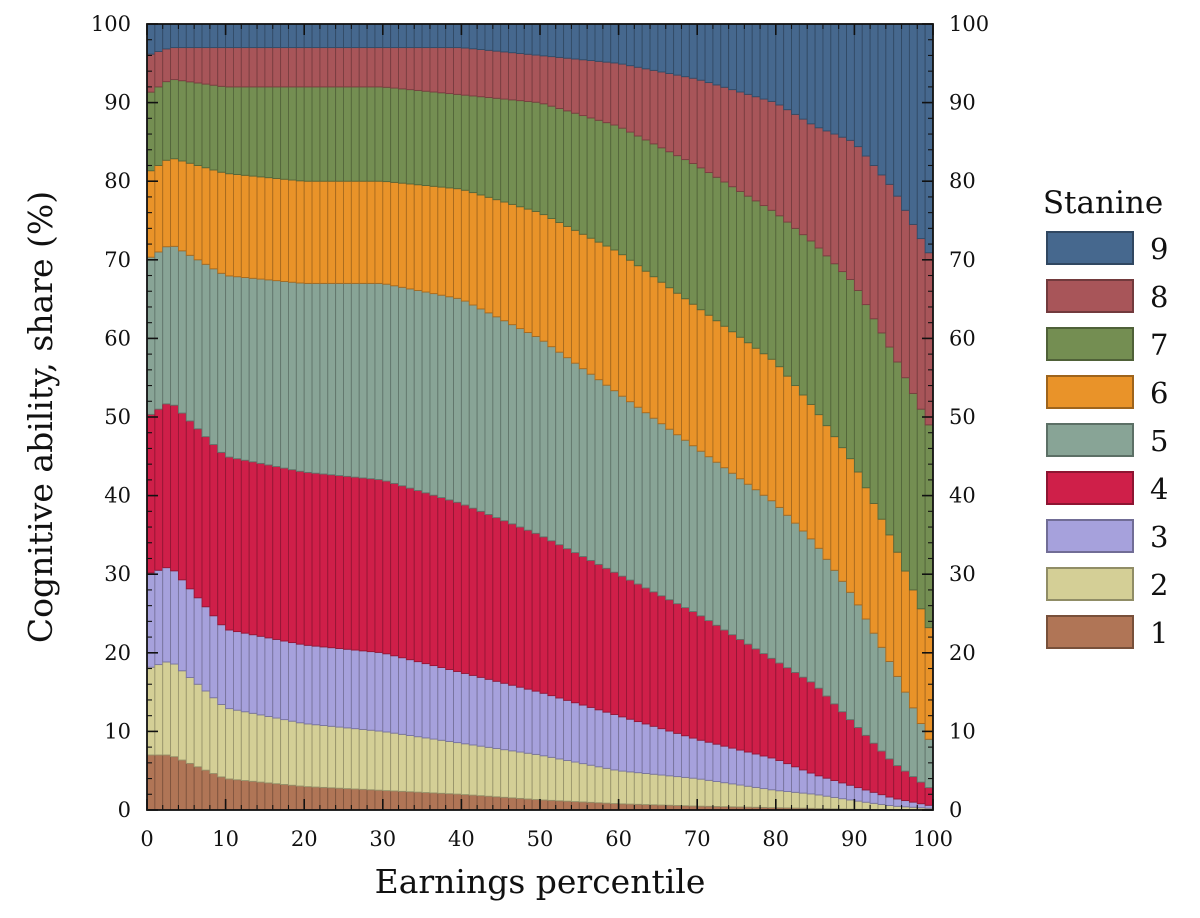 Image resolution: width=1200 pixels, height=918 pixels. Describe the element at coordinates (697, 839) in the screenshot. I see `x-tick-label: 70` at that location.